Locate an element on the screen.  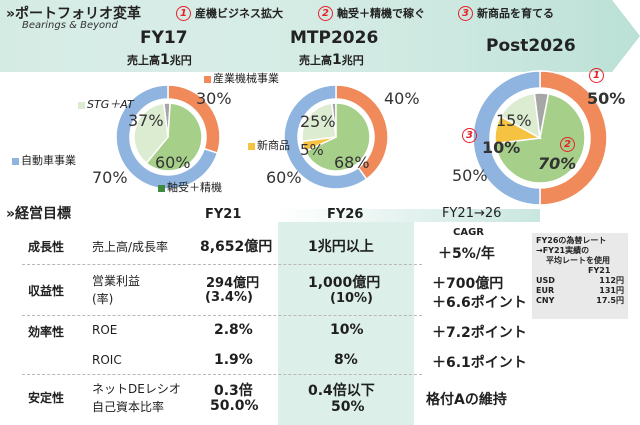
header-band is located at coordinates (409, 215).